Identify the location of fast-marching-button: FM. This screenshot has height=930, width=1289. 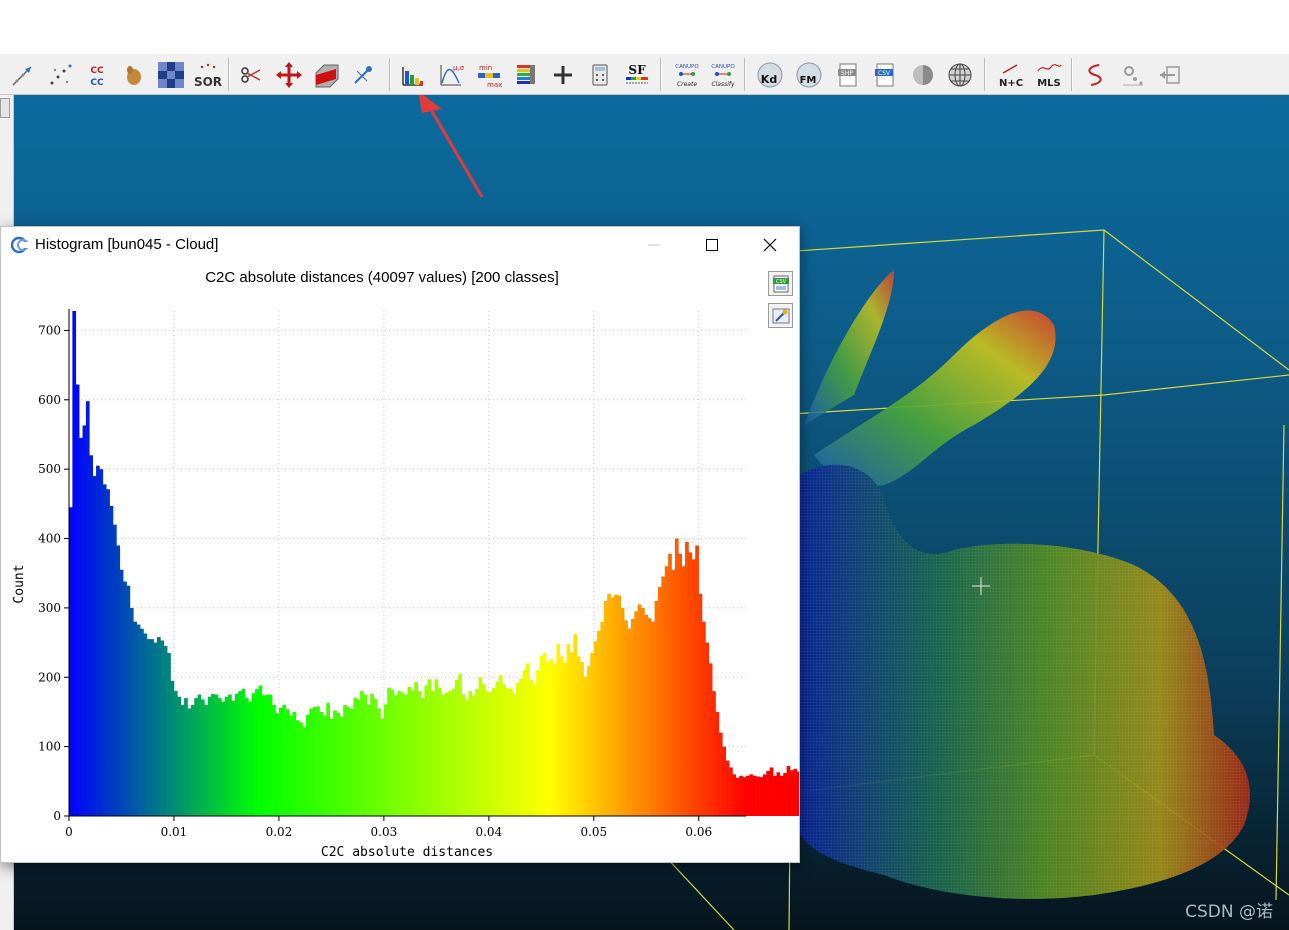
(809, 75).